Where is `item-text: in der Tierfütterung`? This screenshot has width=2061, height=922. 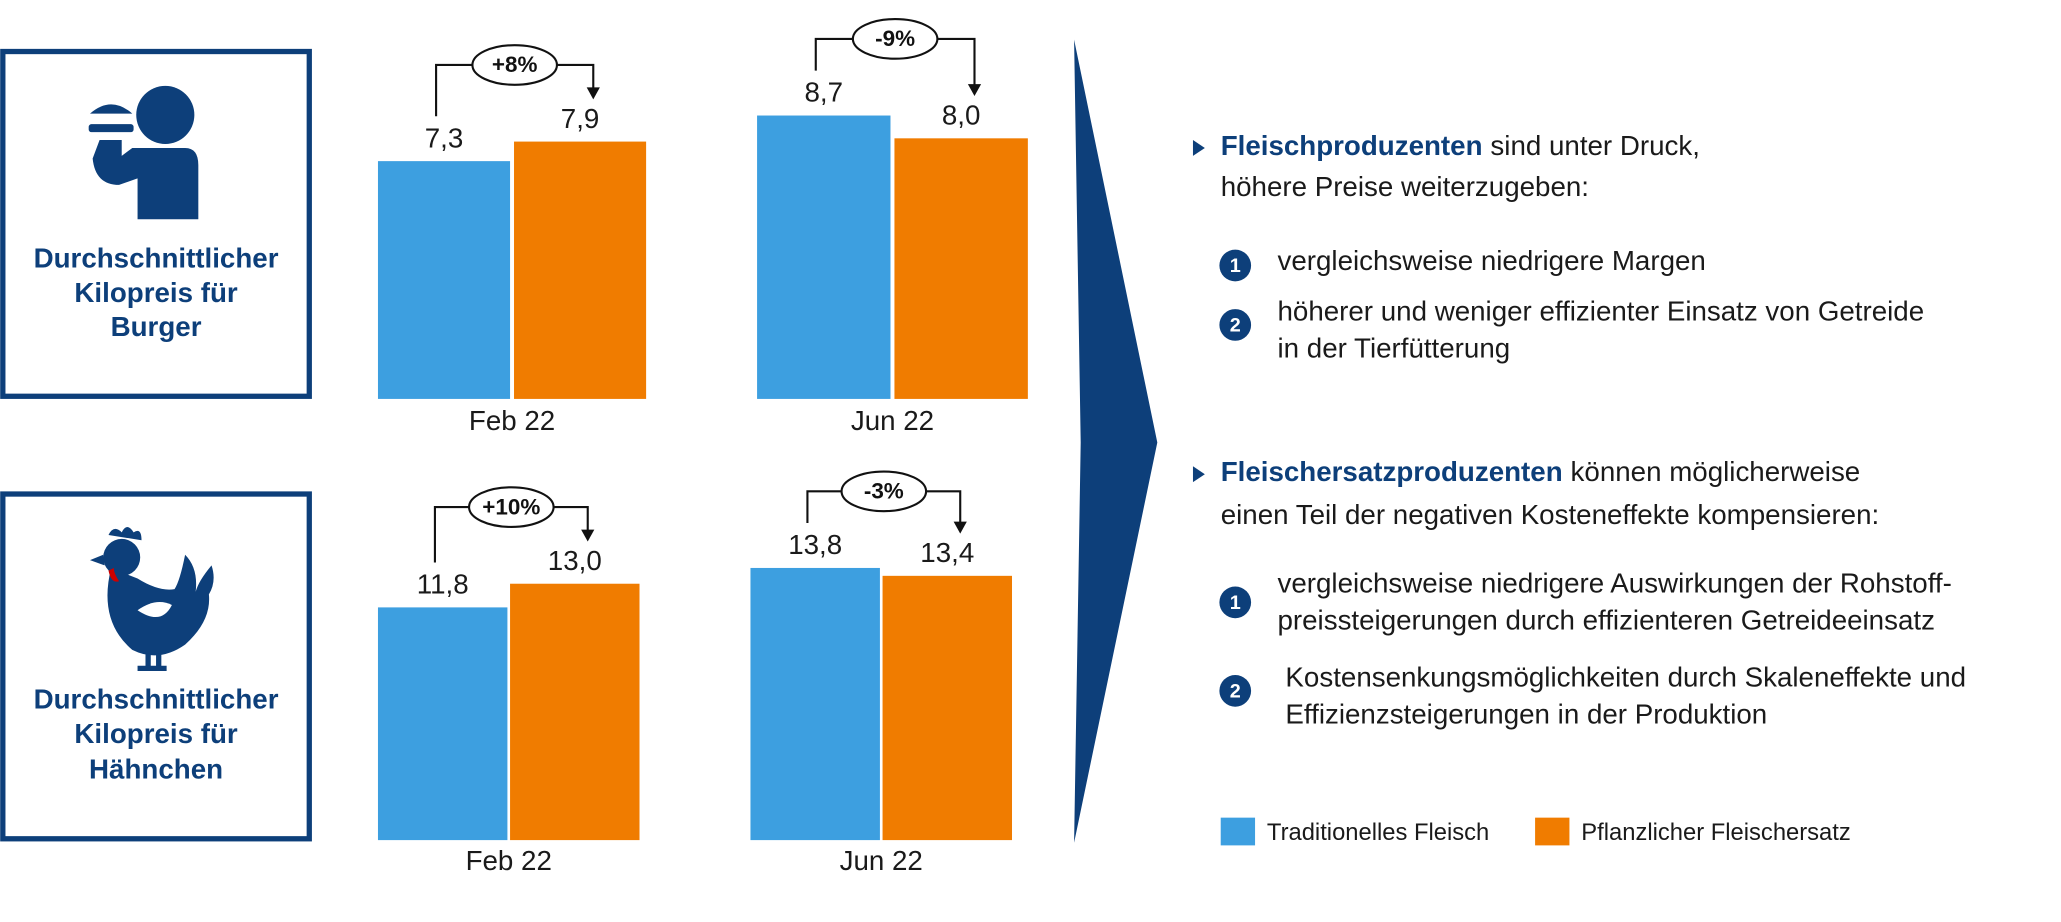
item-text: in der Tierfütterung is located at coordinates (1394, 347).